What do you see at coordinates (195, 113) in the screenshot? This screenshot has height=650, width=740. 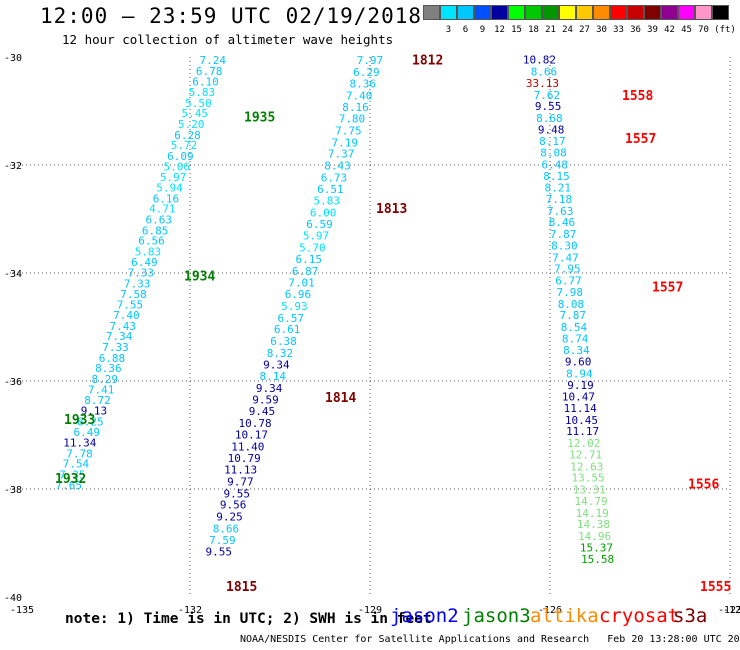 I see `swh-value: 5.45` at bounding box center [195, 113].